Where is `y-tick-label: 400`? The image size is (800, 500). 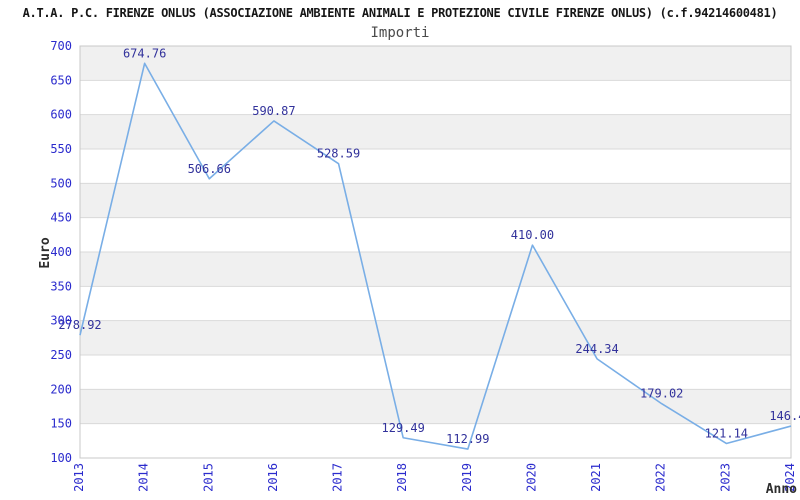
y-tick-label: 400 is located at coordinates (61, 252).